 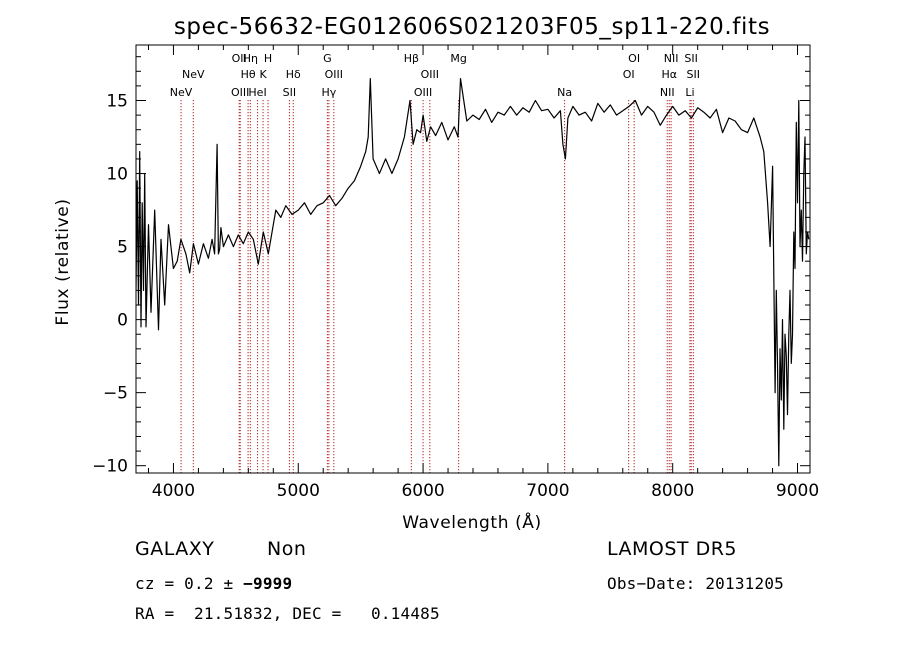 What do you see at coordinates (458, 58) in the screenshot?
I see `line-label-17: Mg` at bounding box center [458, 58].